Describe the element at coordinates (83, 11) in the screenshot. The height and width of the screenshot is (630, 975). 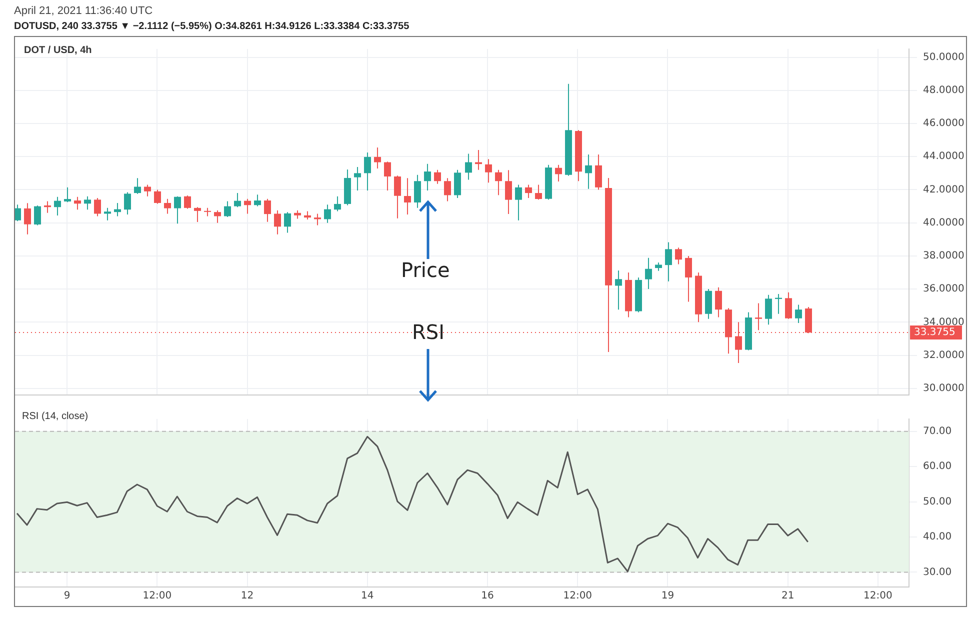
I see `text: April 21, 2021 11:36:40 UTC` at that location.